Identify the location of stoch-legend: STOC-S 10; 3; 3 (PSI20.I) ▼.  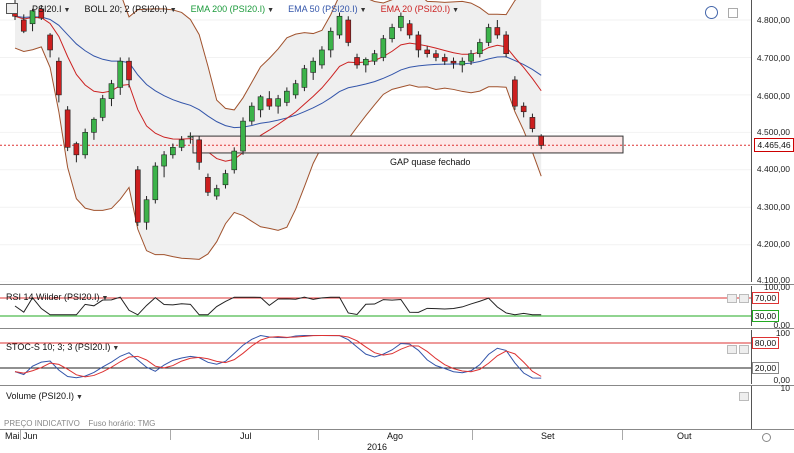
(62, 347).